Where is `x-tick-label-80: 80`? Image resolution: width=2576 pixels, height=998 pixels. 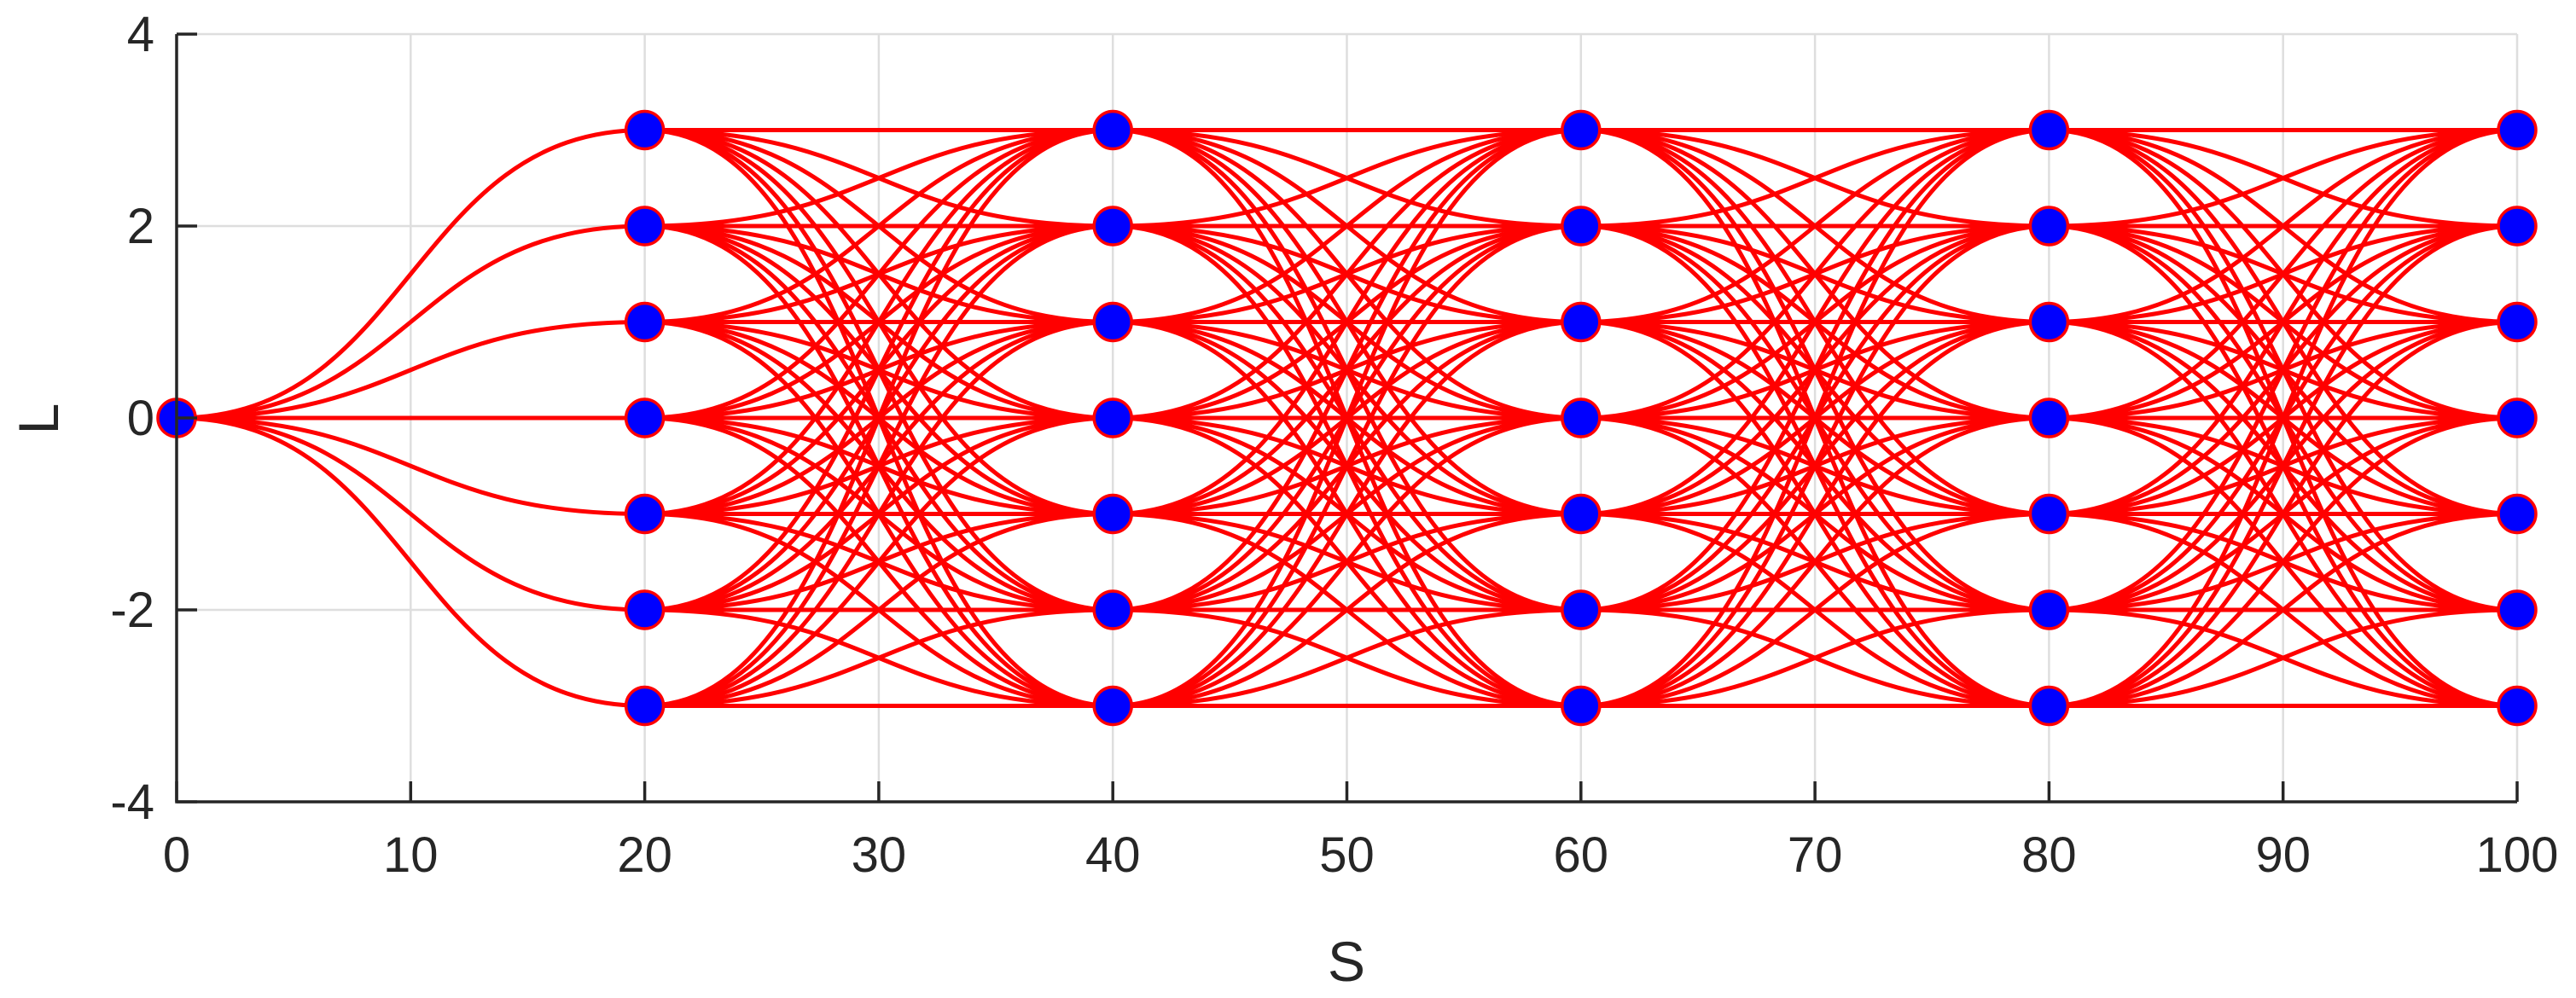
x-tick-label-80: 80 is located at coordinates (2049, 855).